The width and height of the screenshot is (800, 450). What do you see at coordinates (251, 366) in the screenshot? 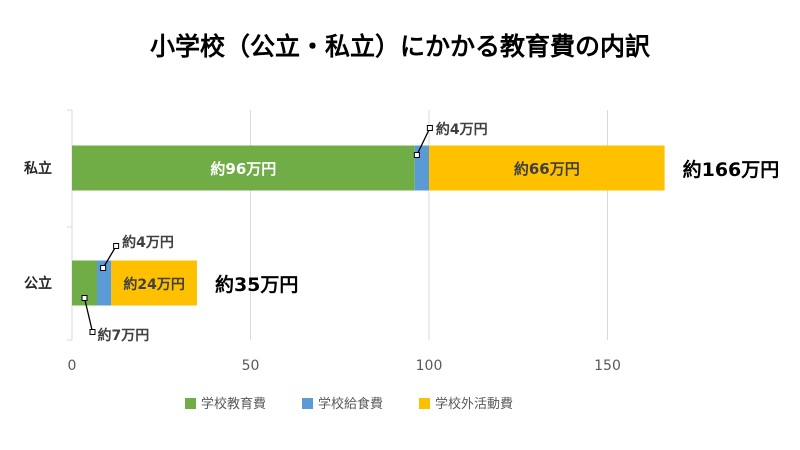
I see `x-tick-label-50: 50` at bounding box center [251, 366].